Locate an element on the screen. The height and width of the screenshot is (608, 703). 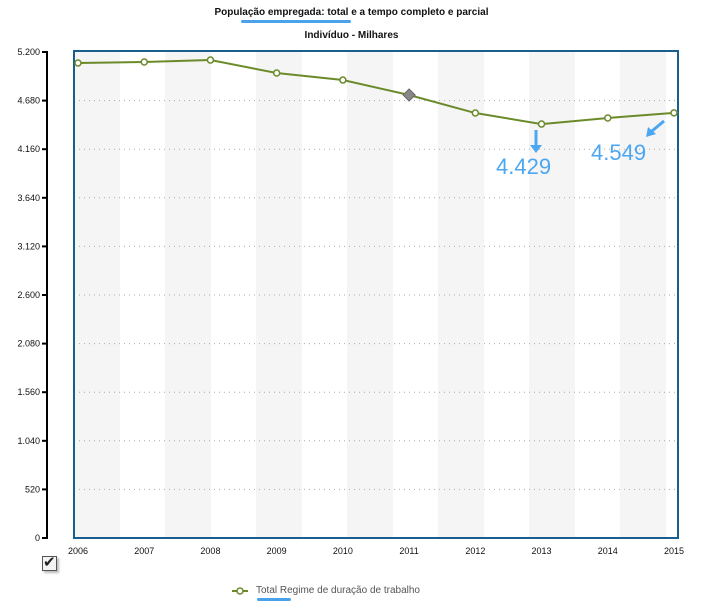
series-line is located at coordinates (376, 92).